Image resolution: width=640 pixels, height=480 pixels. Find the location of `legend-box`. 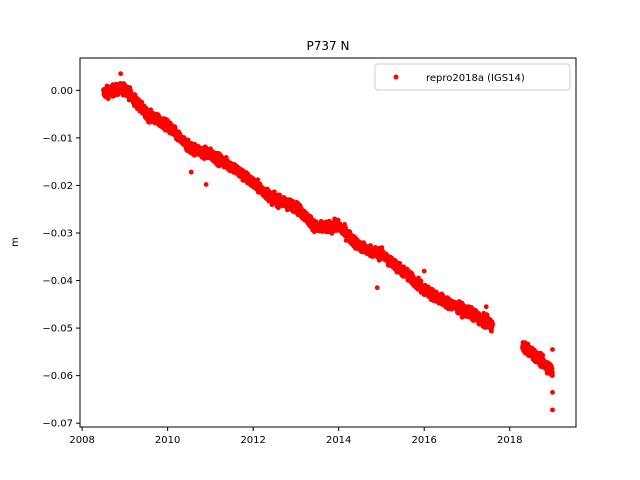

legend-box is located at coordinates (472, 77).